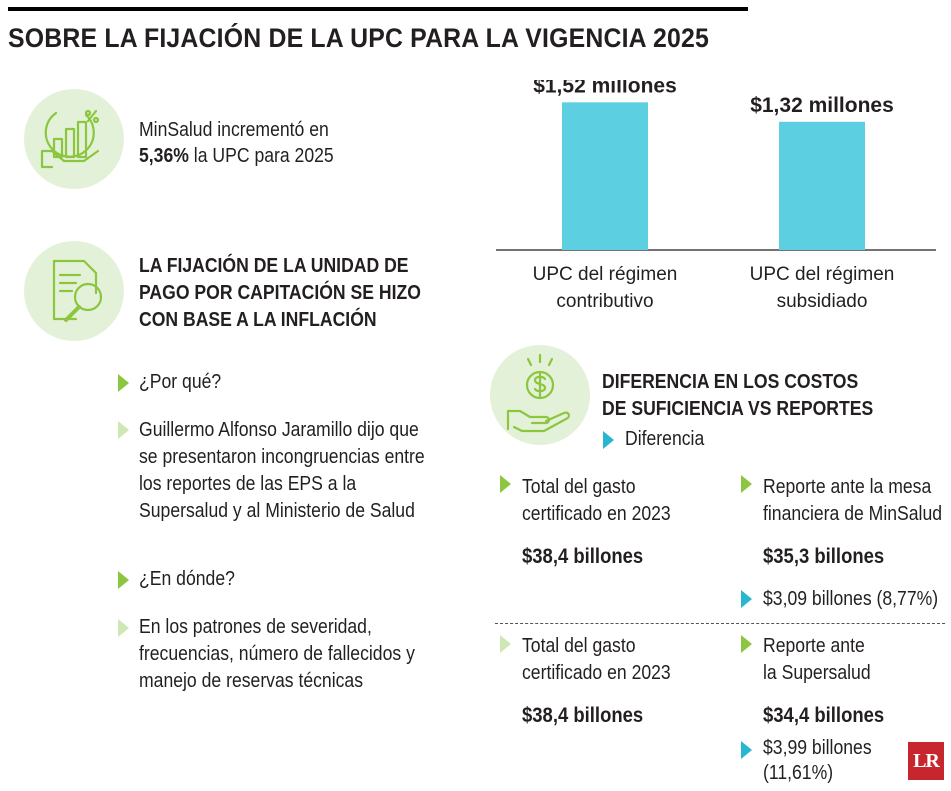  I want to click on top-rule, so click(378, 9).